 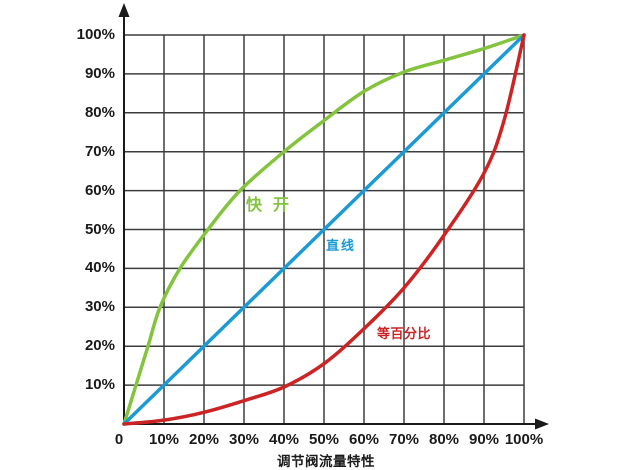 What do you see at coordinates (364, 439) in the screenshot?
I see `x-tick-label: 60%` at bounding box center [364, 439].